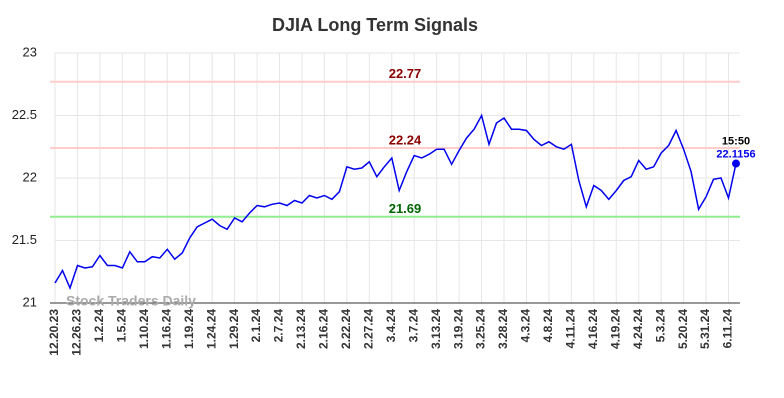  What do you see at coordinates (683, 329) in the screenshot?
I see `x-tick-label: 5.20.24` at bounding box center [683, 329].